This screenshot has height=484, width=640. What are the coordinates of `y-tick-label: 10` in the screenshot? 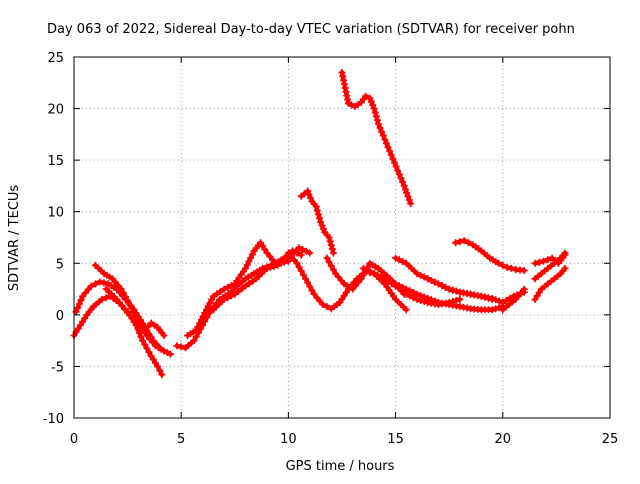 It's located at (55, 213).